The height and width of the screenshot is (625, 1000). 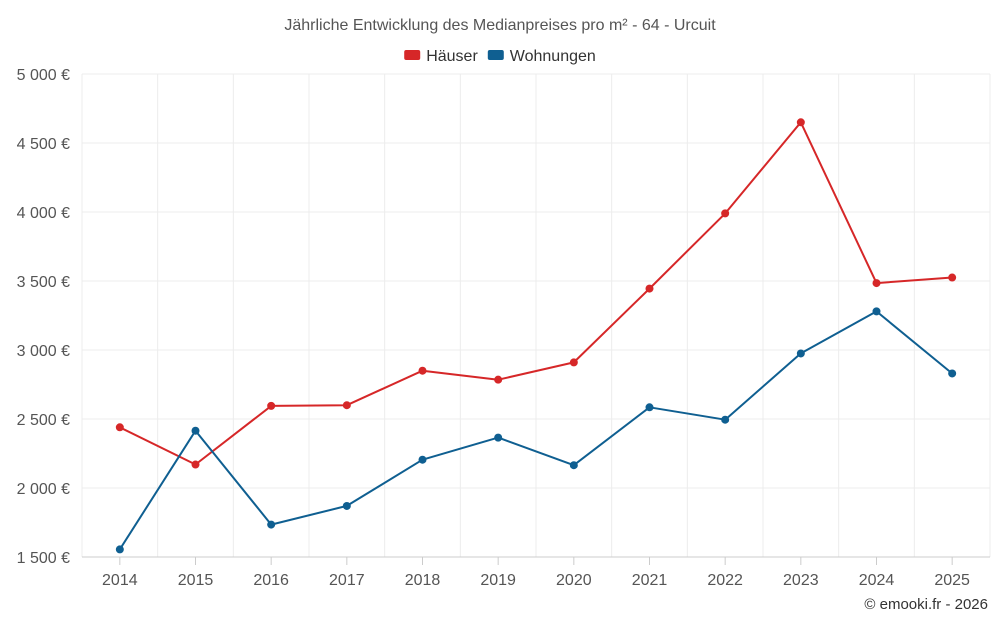 What do you see at coordinates (43, 282) in the screenshot?
I see `y-tick-label: 3 500 €` at bounding box center [43, 282].